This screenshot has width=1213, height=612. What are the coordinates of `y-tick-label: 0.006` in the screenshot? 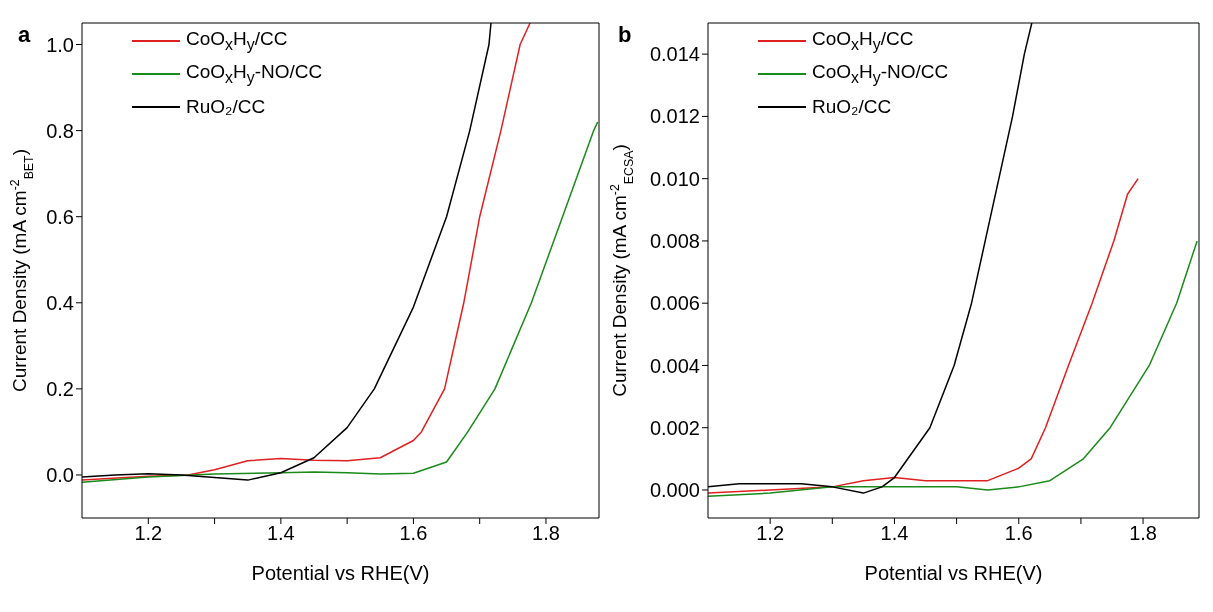 It's located at (674, 303).